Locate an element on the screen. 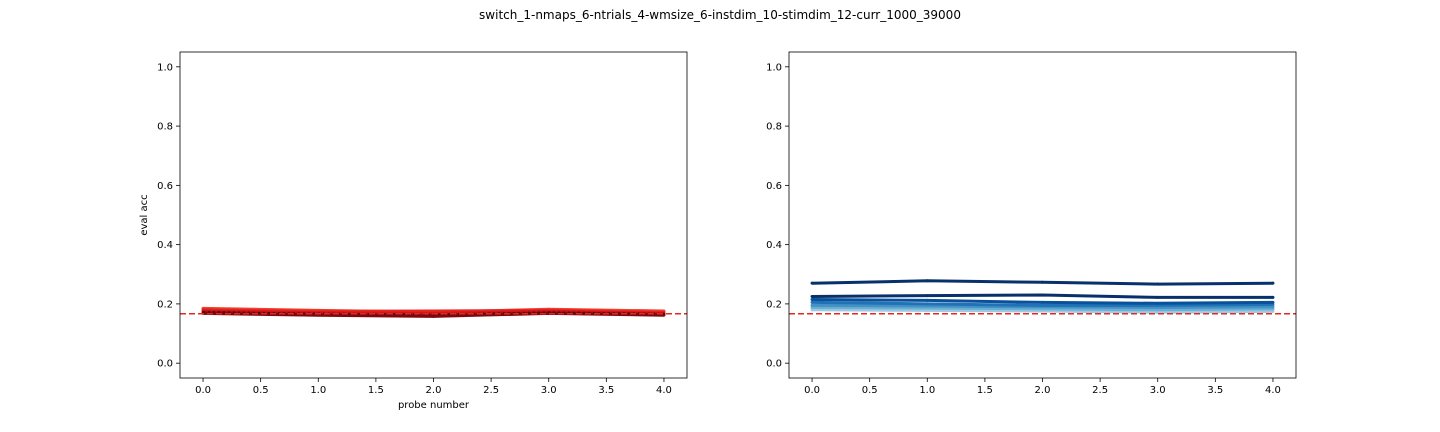 The height and width of the screenshot is (432, 1440). y-axis-label: eval acc is located at coordinates (144, 214).